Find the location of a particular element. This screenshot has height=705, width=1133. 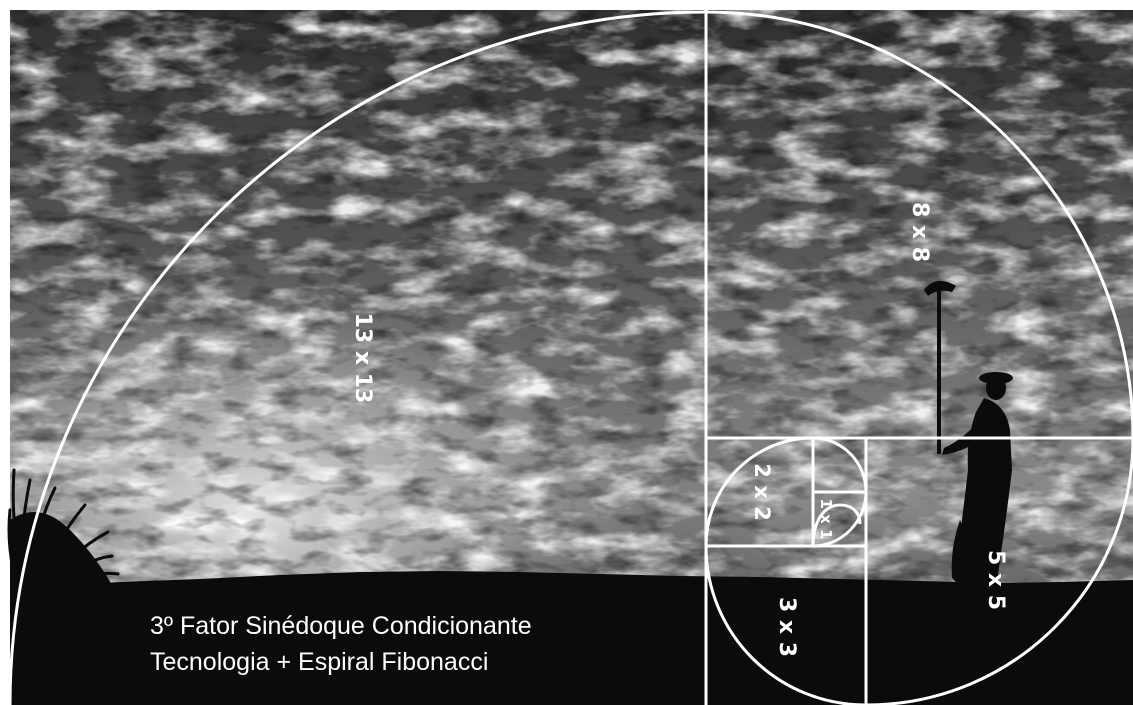

tile-label-3x3: 3 x 3 is located at coordinates (786, 627).